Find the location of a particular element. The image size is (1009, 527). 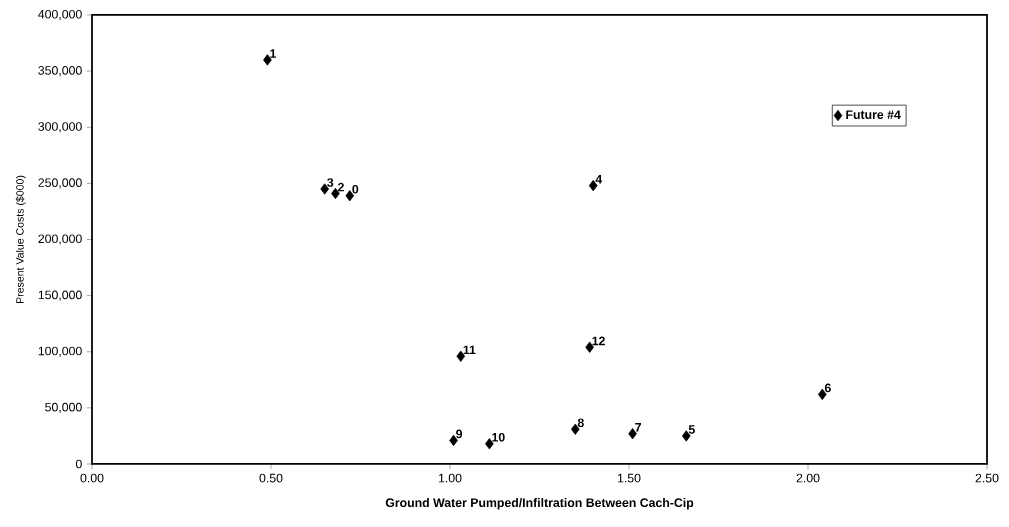

legend-label: Future #4 is located at coordinates (873, 114).